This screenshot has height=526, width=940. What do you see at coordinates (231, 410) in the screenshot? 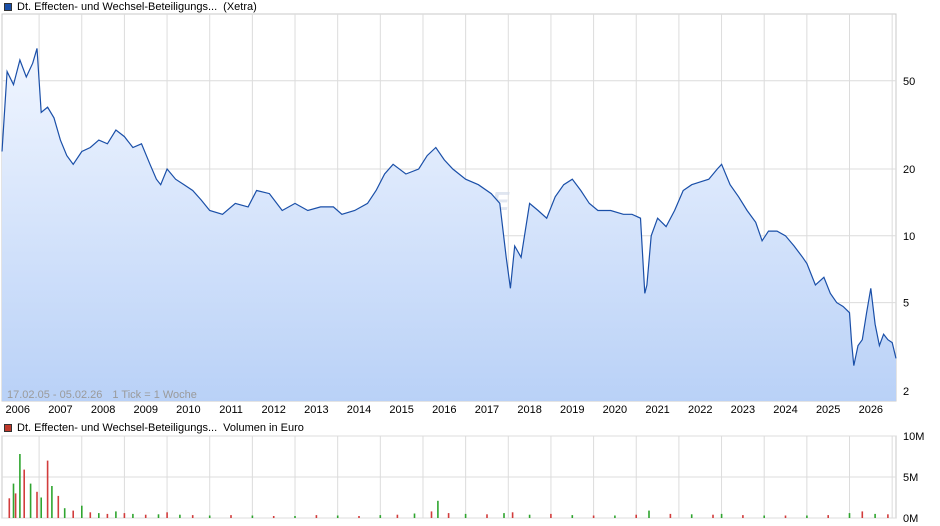
I see `price-x-tick-label: 2011` at bounding box center [231, 410].